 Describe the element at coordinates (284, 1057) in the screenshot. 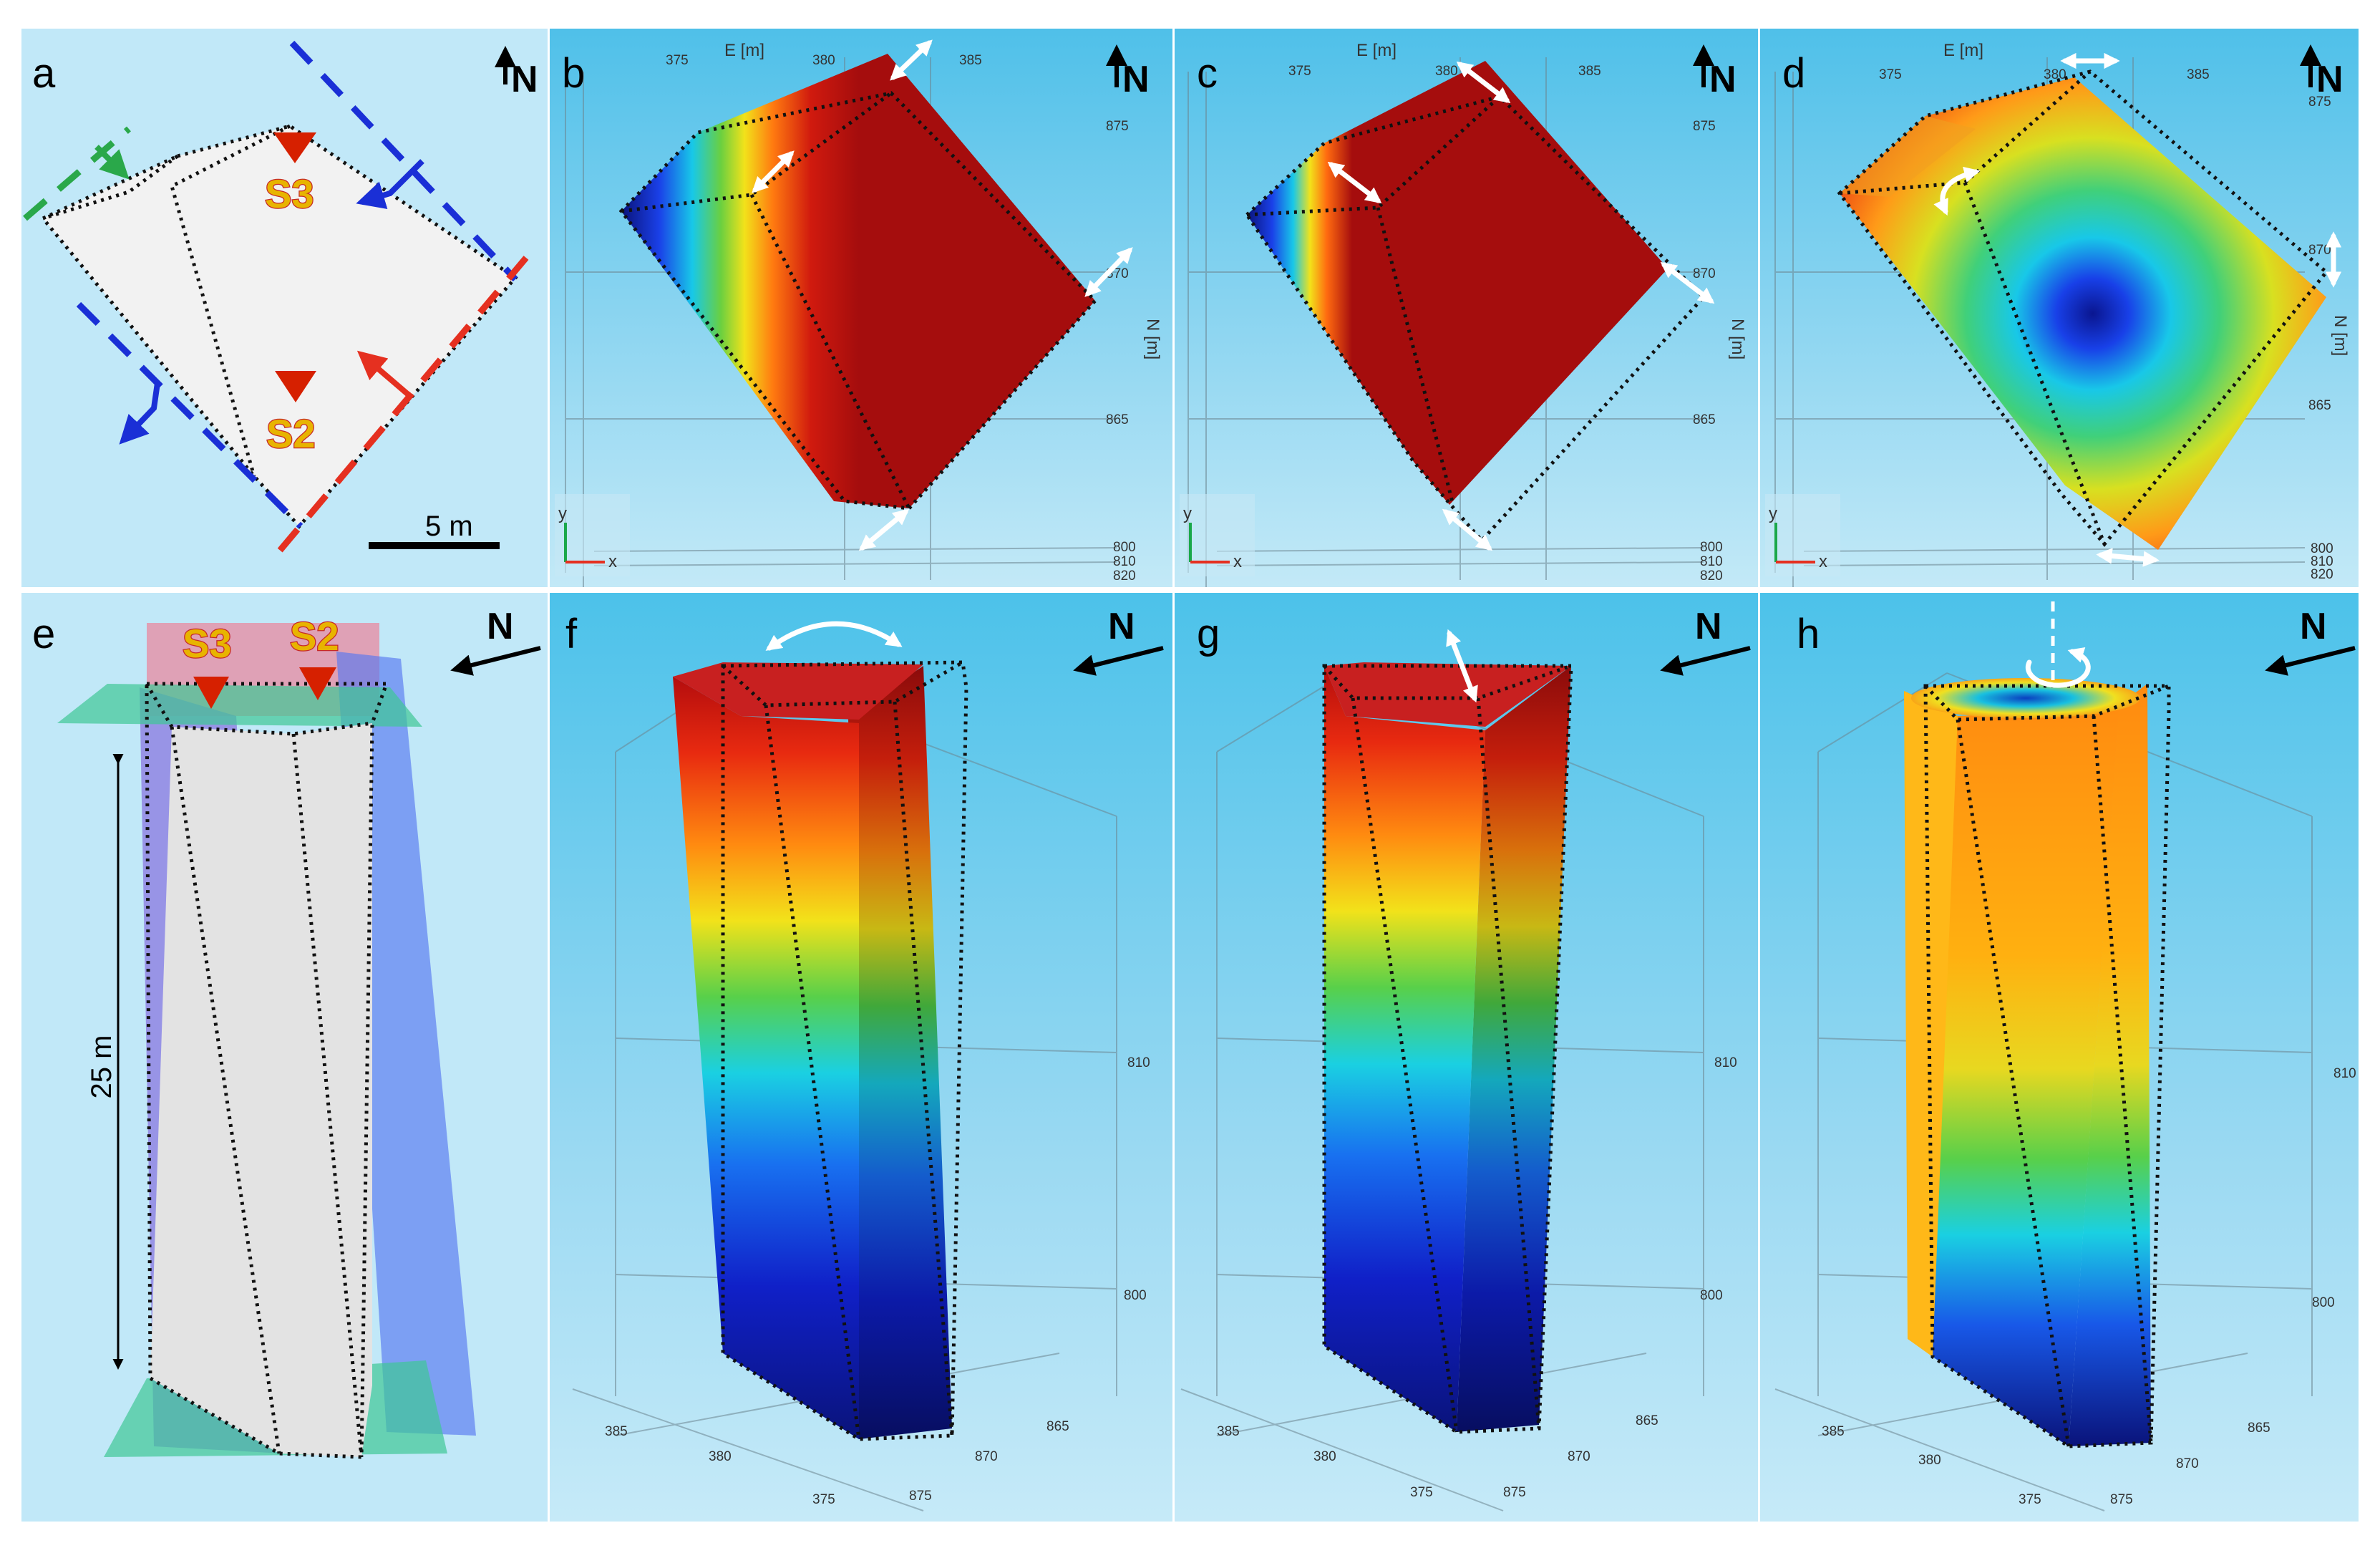

I see `panel-e: e N 25 m S3 S2` at that location.